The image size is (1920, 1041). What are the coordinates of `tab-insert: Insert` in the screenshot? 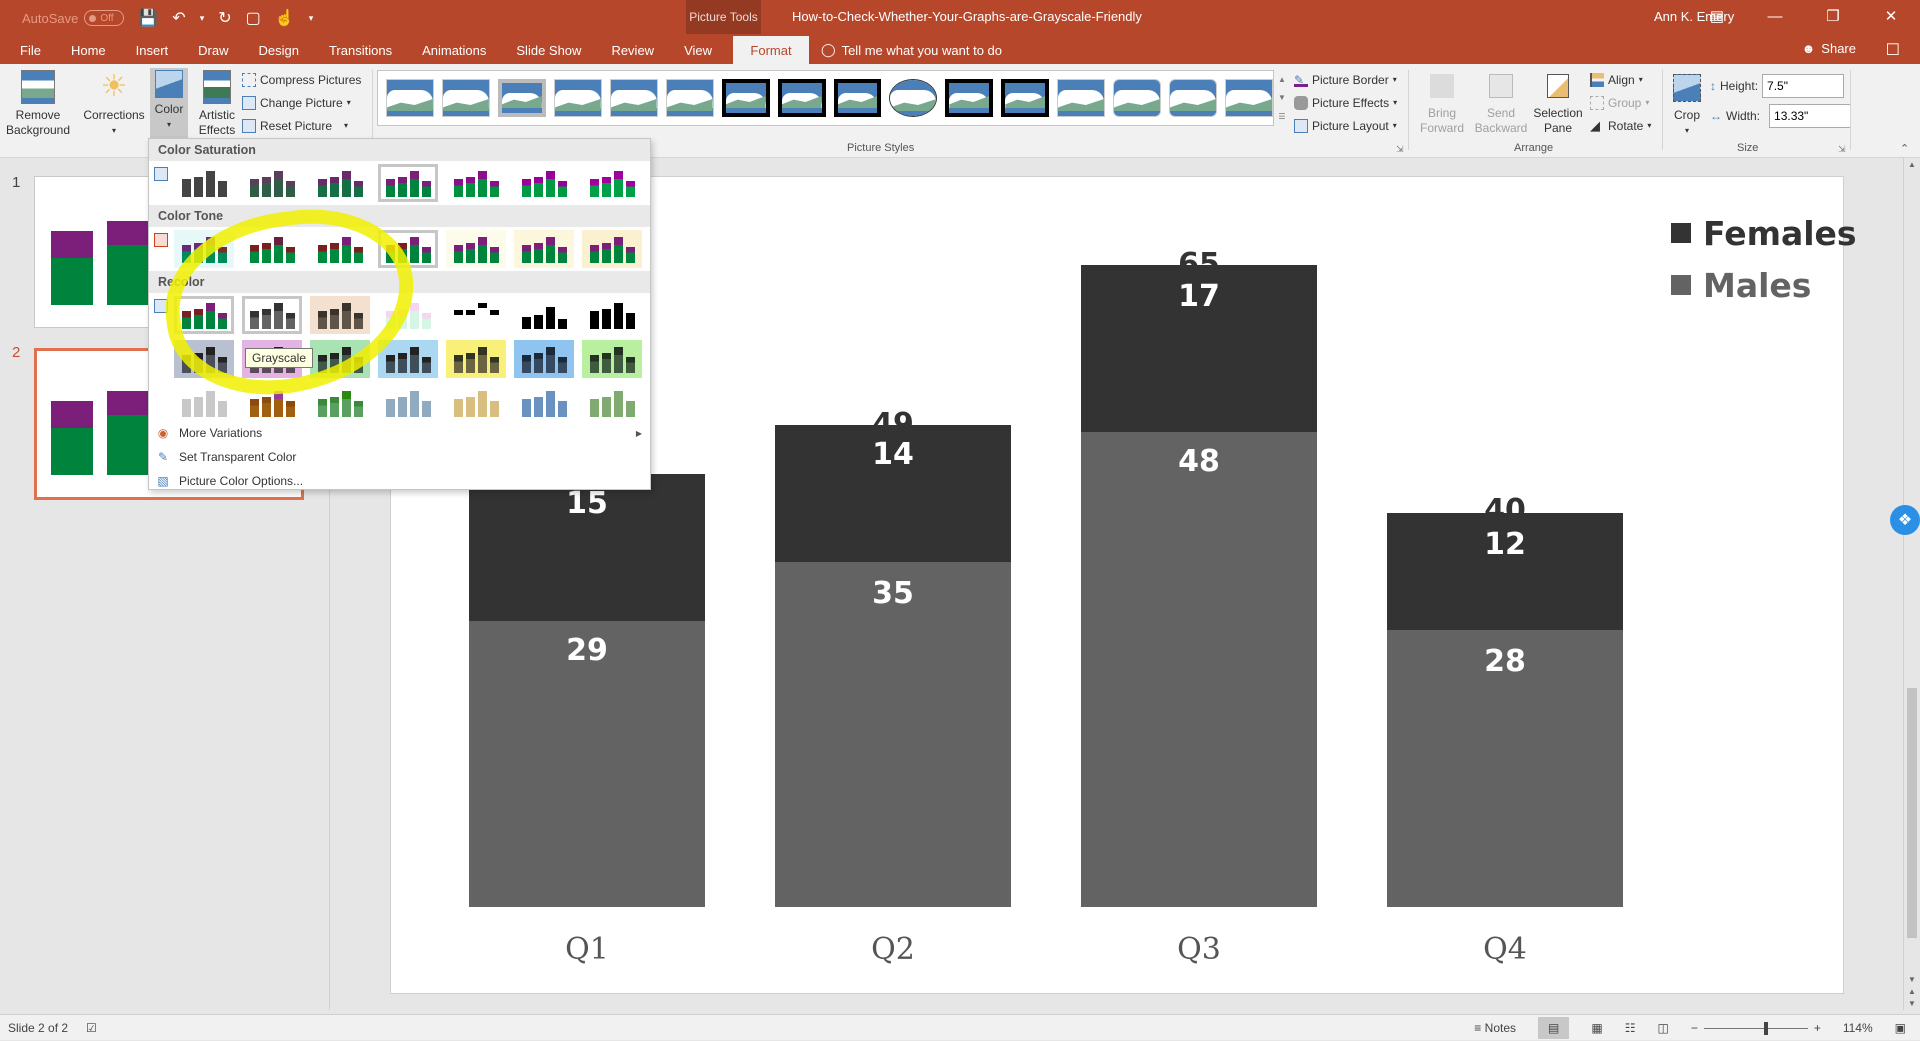 It's located at (152, 50).